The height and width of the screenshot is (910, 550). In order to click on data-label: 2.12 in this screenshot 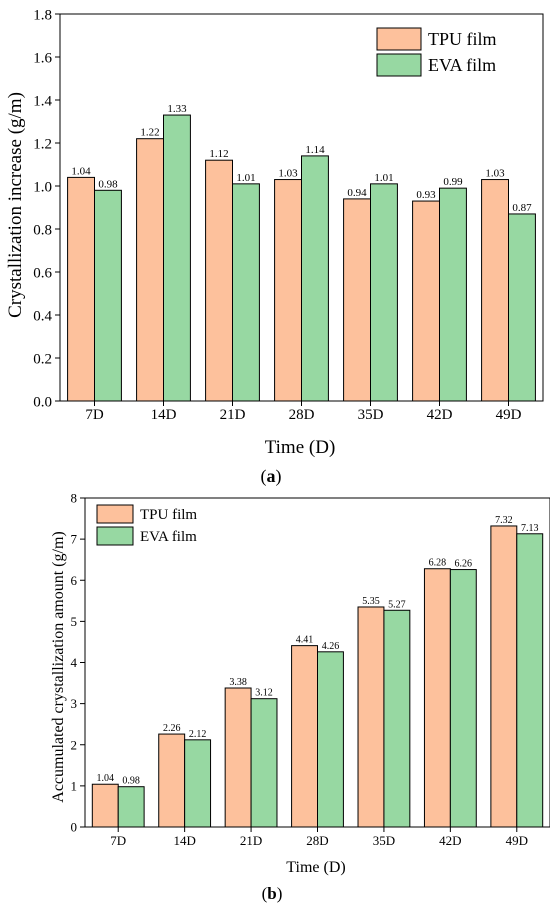, I will do `click(198, 734)`.